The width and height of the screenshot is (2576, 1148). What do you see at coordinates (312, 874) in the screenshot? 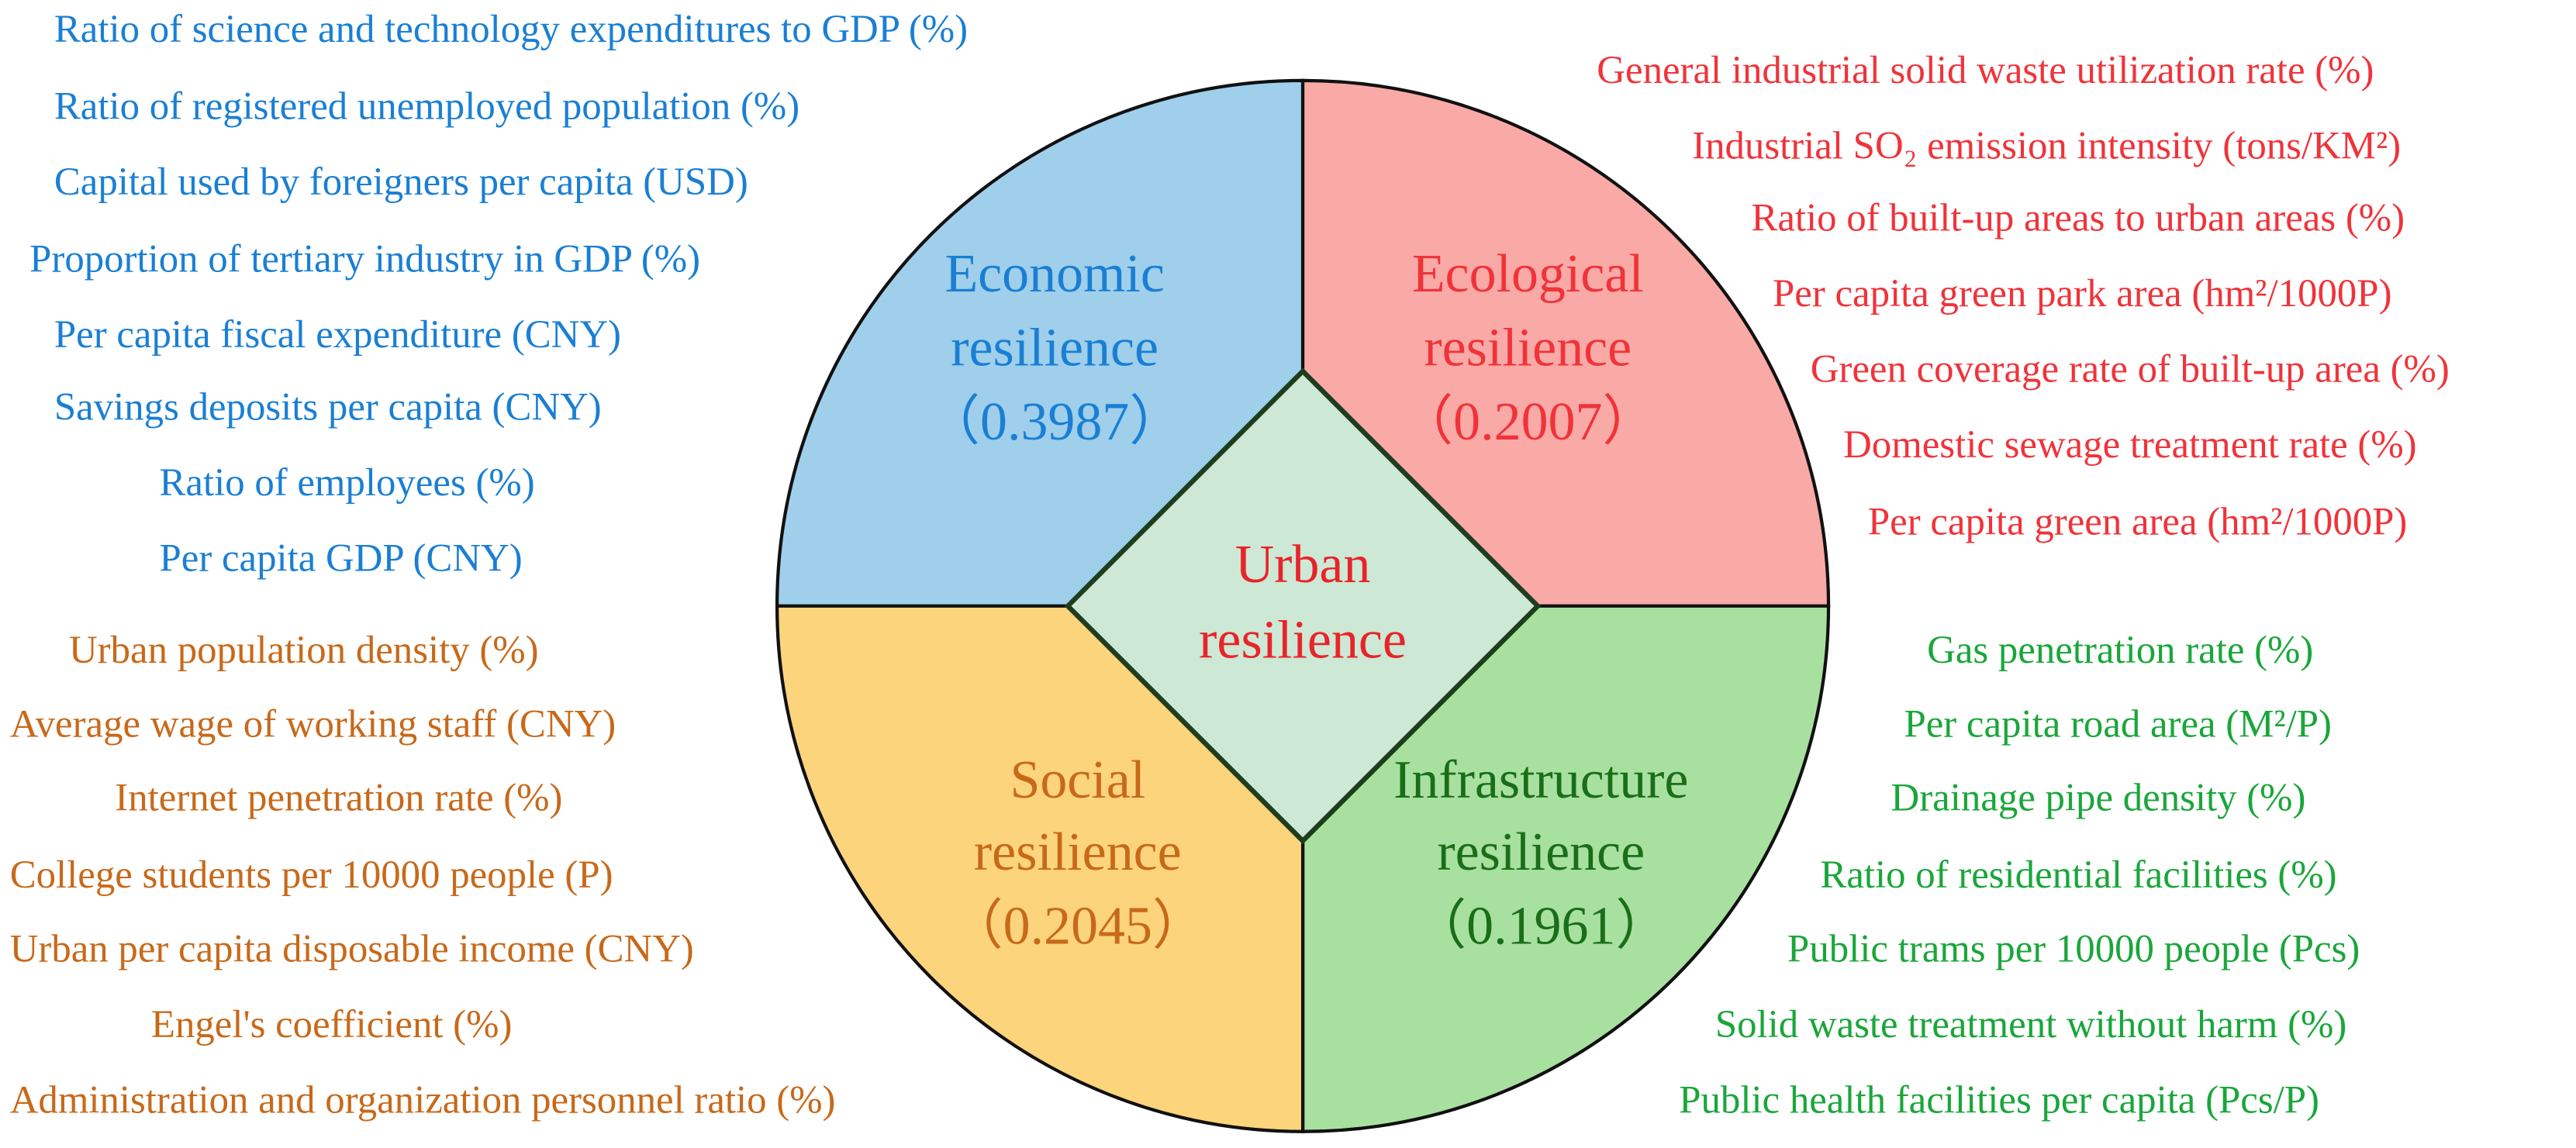
I see `indicator-label: College students per 10000 people (P)` at bounding box center [312, 874].